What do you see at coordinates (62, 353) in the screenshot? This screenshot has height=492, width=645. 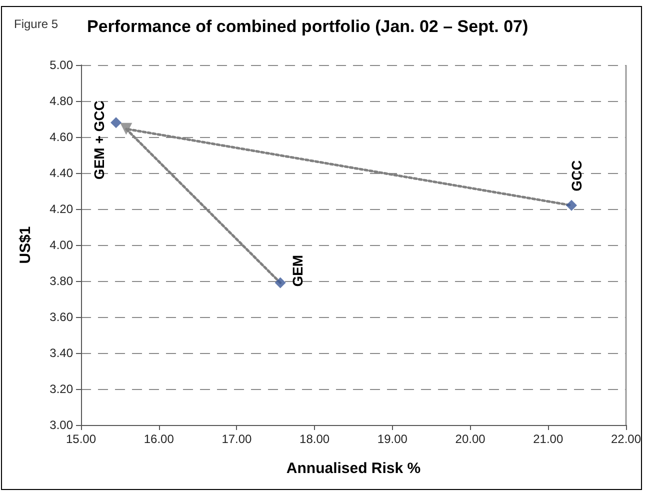 I see `y-tick-label: 3.40` at bounding box center [62, 353].